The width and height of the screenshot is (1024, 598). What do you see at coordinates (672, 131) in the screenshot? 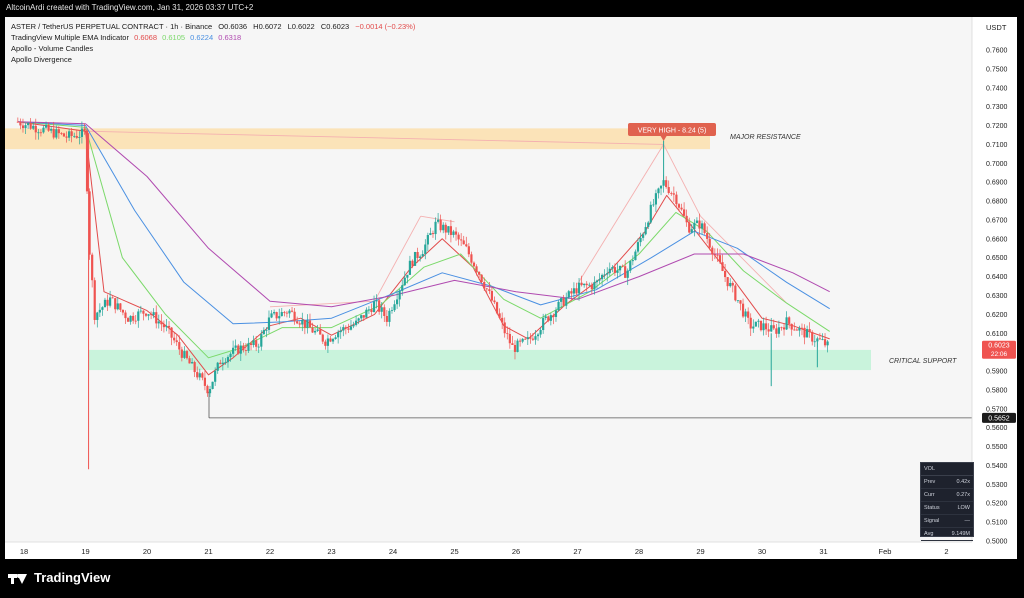
I see `very-high-label: VERY HIGH - 8.24 (5)` at bounding box center [672, 131].